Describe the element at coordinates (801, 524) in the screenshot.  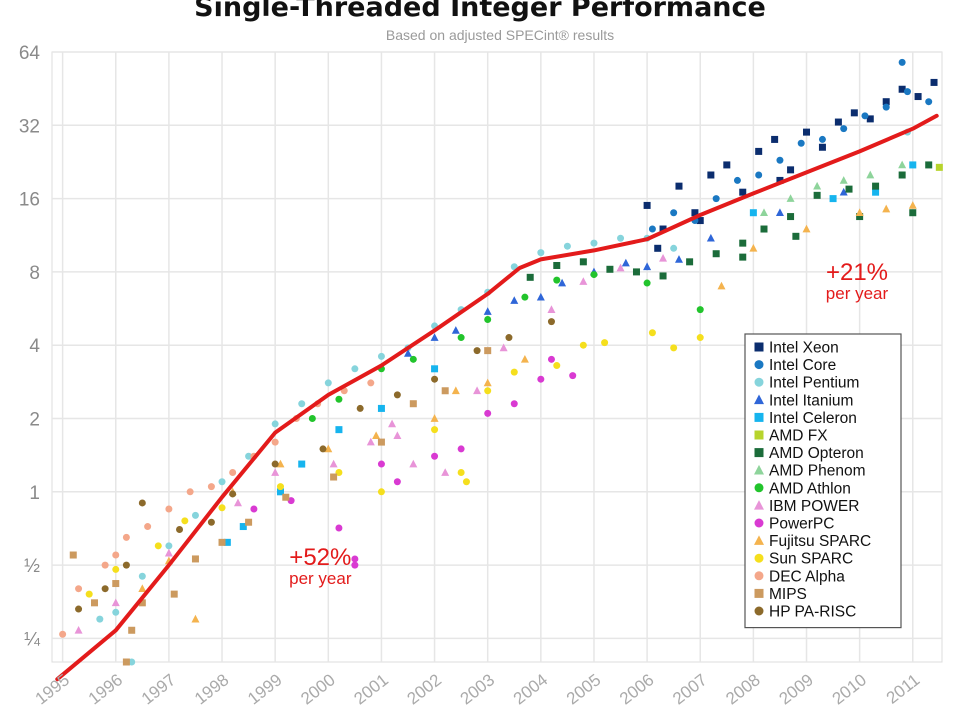
I see `legend-label-powerpc: PowerPC` at that location.